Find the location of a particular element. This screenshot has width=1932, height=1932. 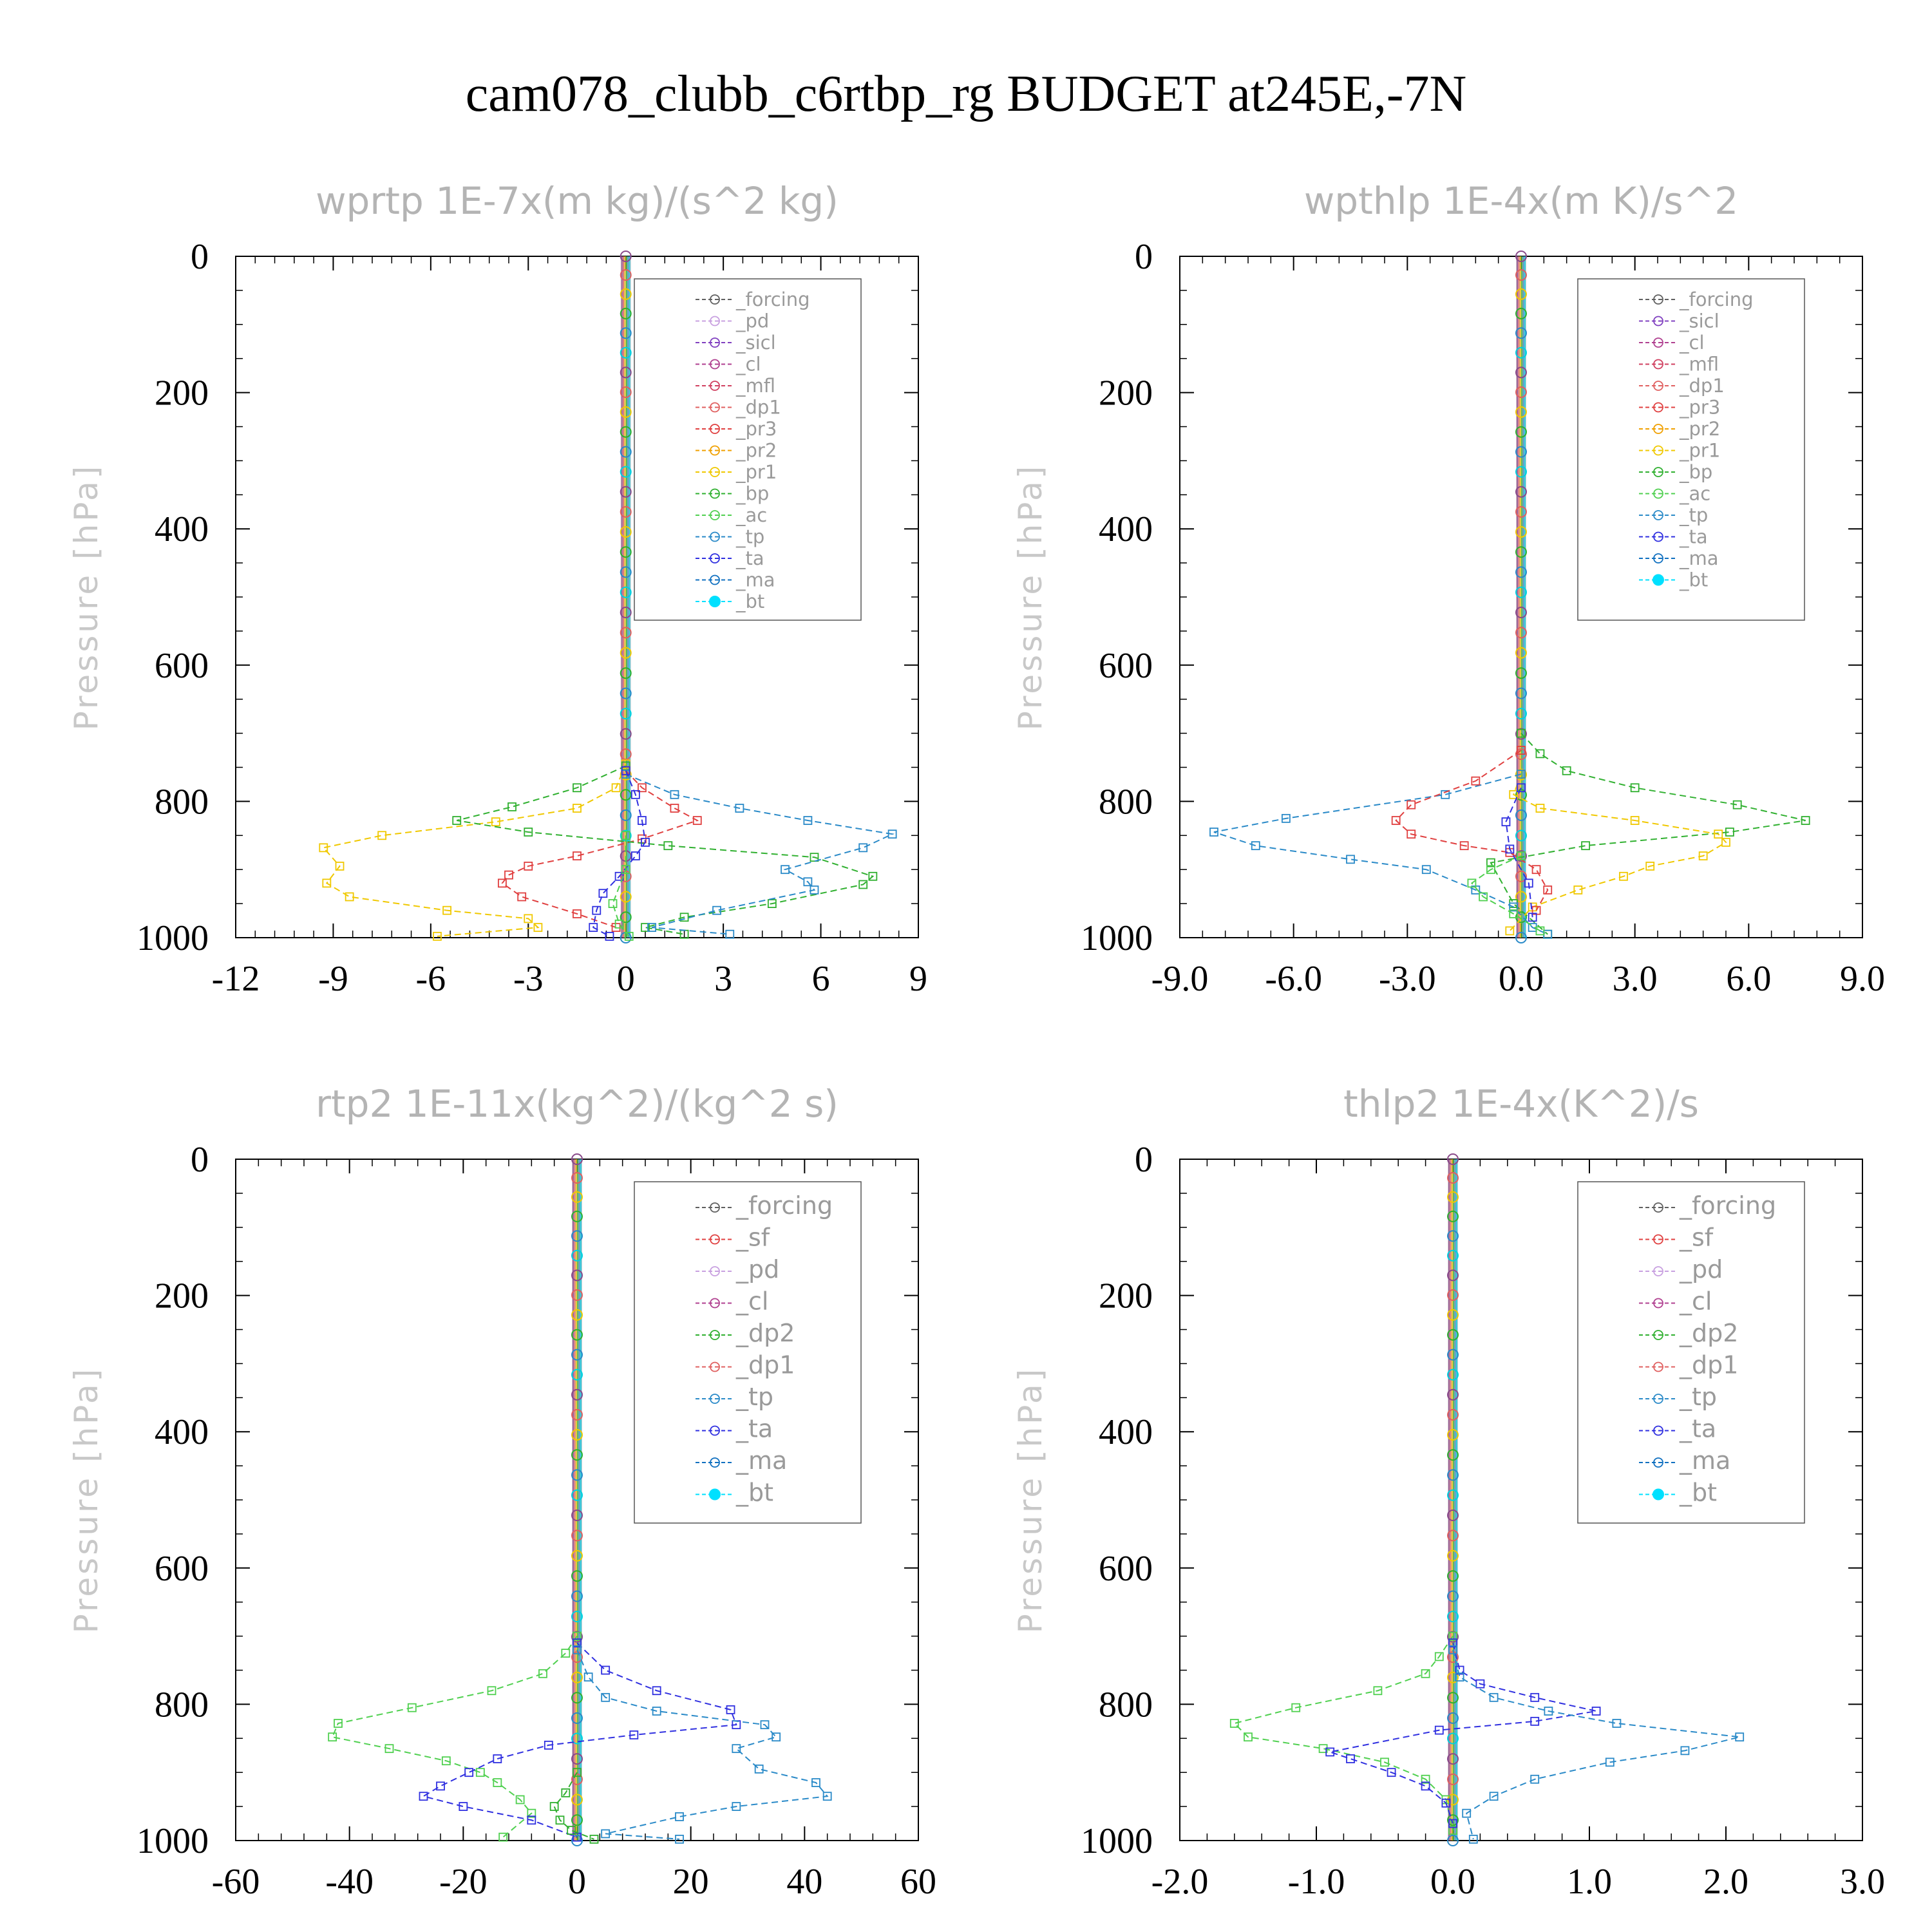

legend-label: _mfl is located at coordinates (755, 386).